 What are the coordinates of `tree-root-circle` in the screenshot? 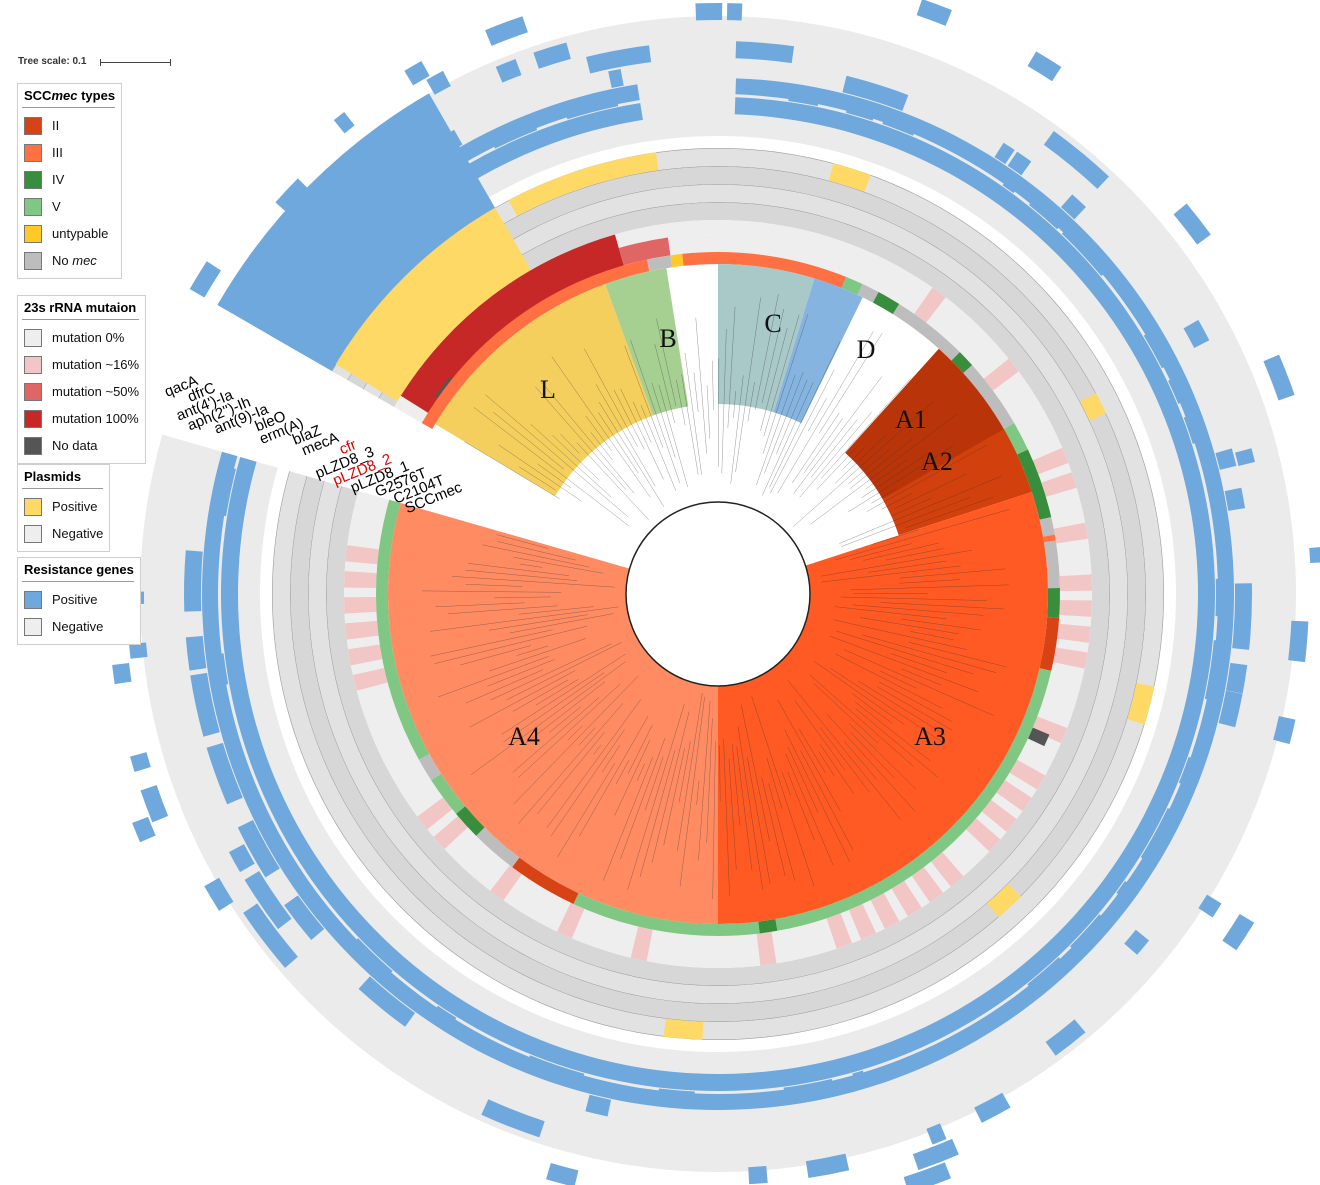 It's located at (718, 594).